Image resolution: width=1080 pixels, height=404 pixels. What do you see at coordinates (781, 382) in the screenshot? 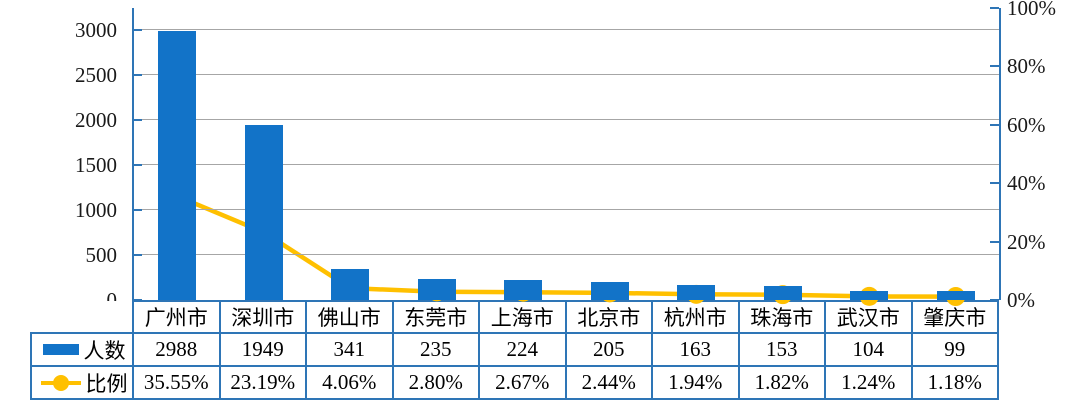
I see `percent-cell: 1.82%` at bounding box center [781, 382].